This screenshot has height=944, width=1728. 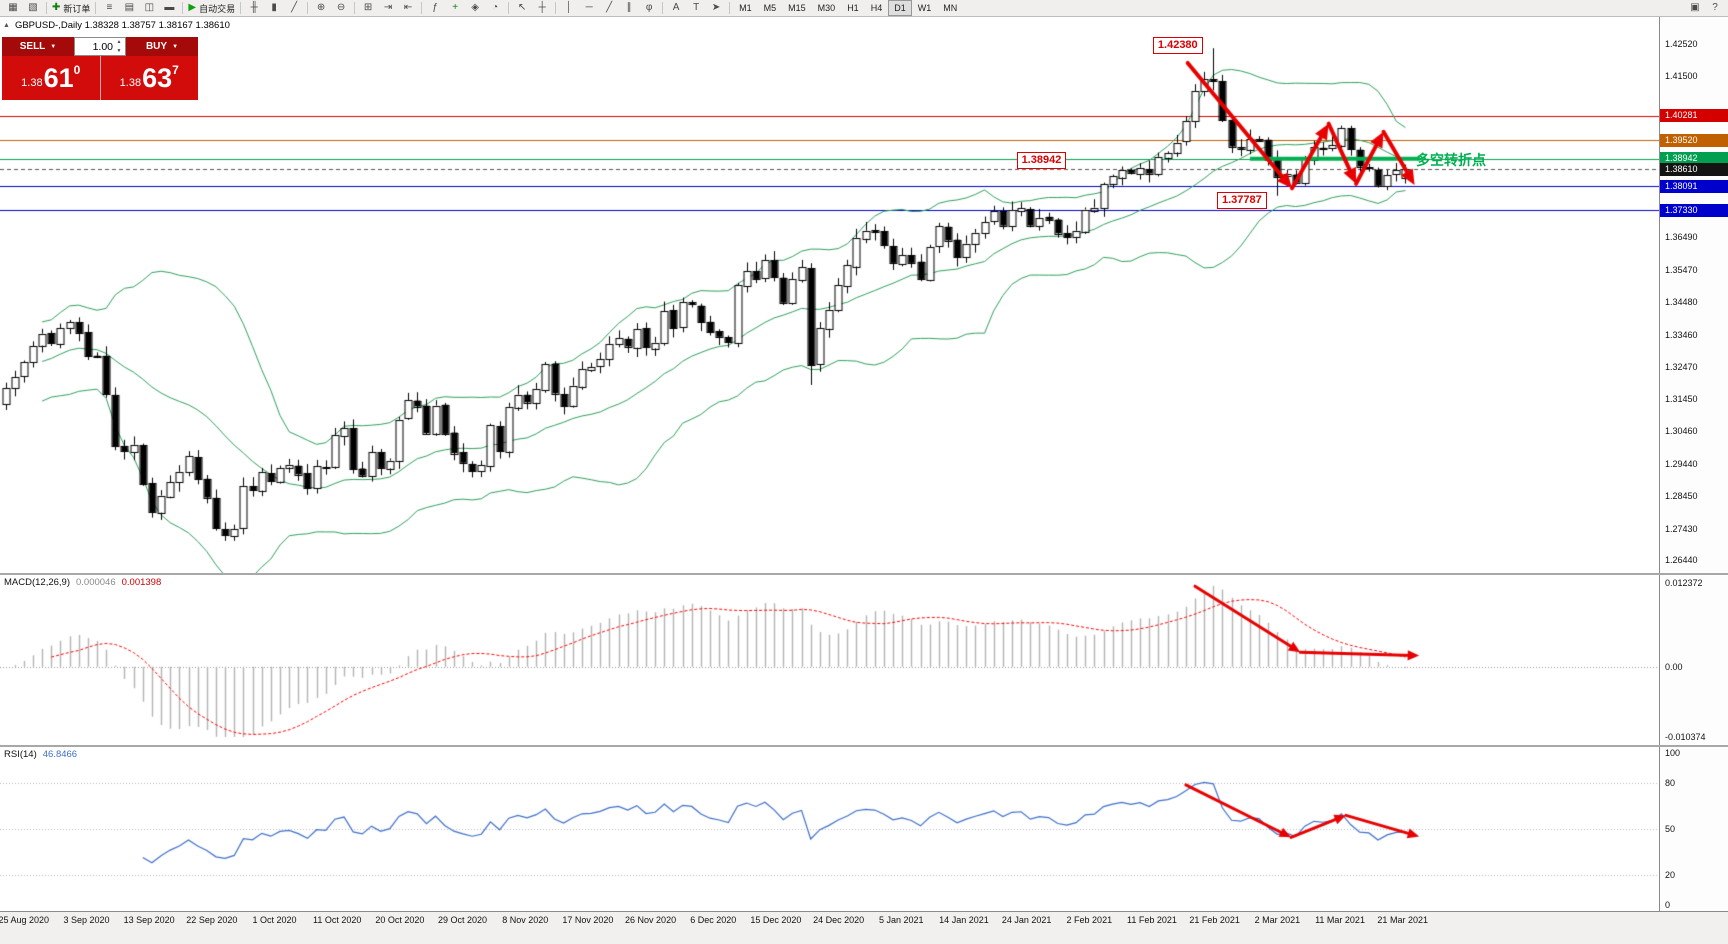 I want to click on date-label: 24 Dec 2020, so click(x=839, y=920).